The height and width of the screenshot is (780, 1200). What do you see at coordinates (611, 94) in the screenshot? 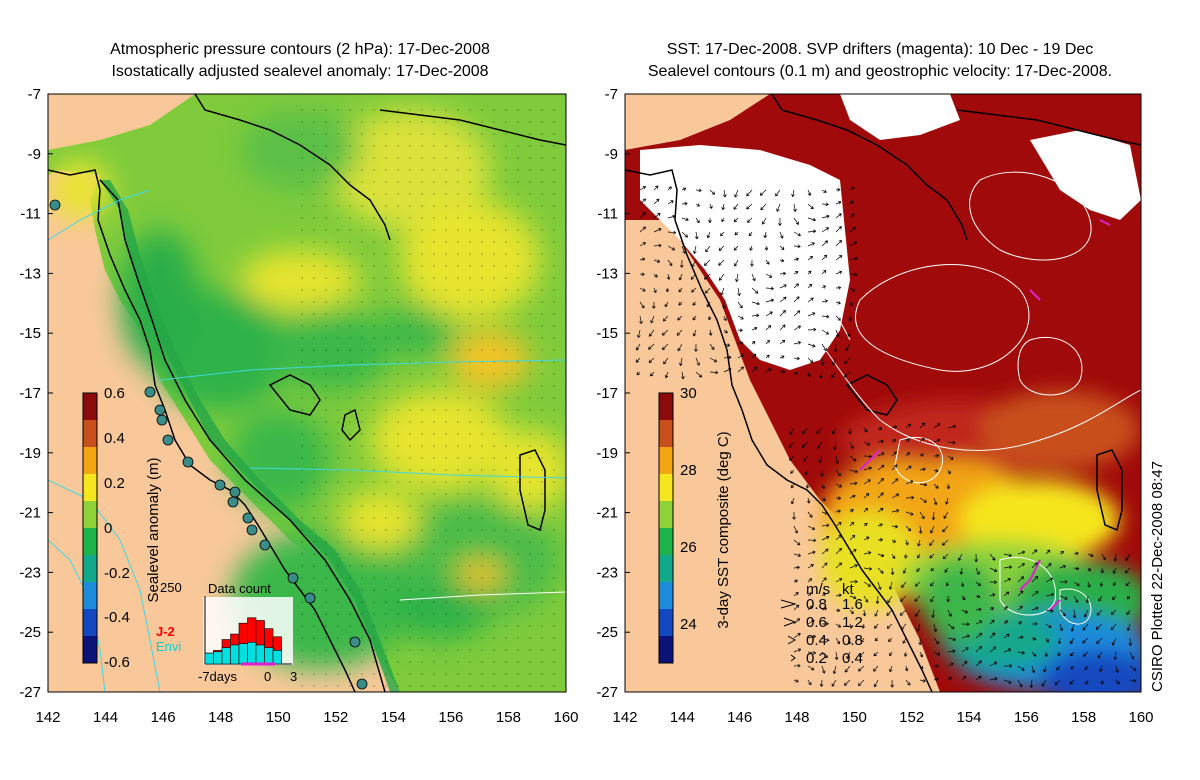
I see `lat-tick-label: -7` at bounding box center [611, 94].